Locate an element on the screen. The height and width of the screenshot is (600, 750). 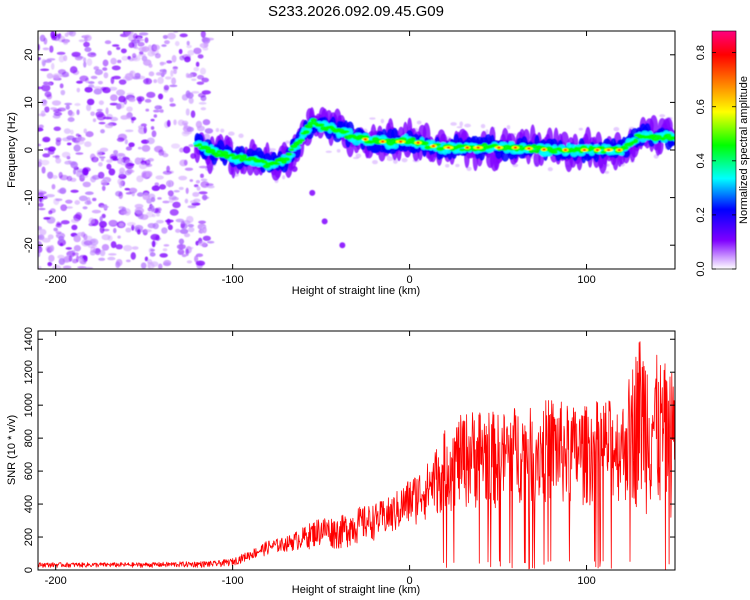
ridge-halo is located at coordinates (537, 158).